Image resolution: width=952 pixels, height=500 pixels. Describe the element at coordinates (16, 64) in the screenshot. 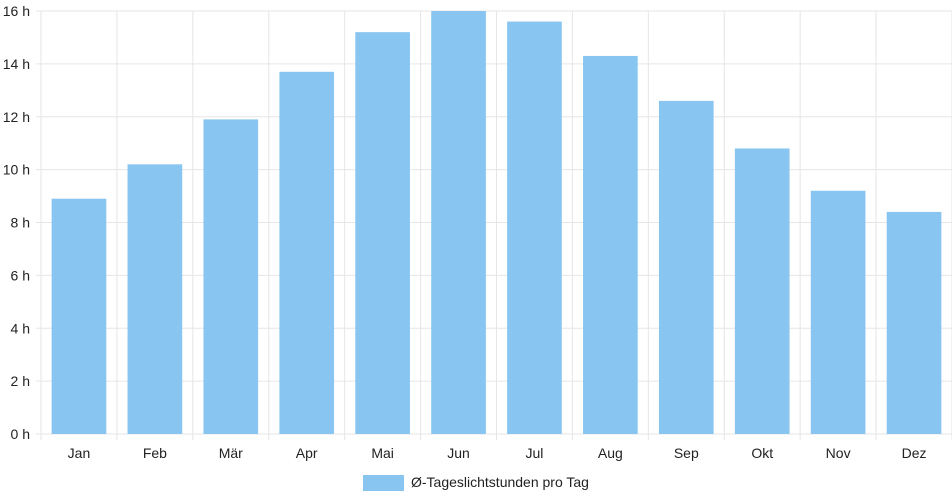

I see `y-tick-label: 14 h` at that location.